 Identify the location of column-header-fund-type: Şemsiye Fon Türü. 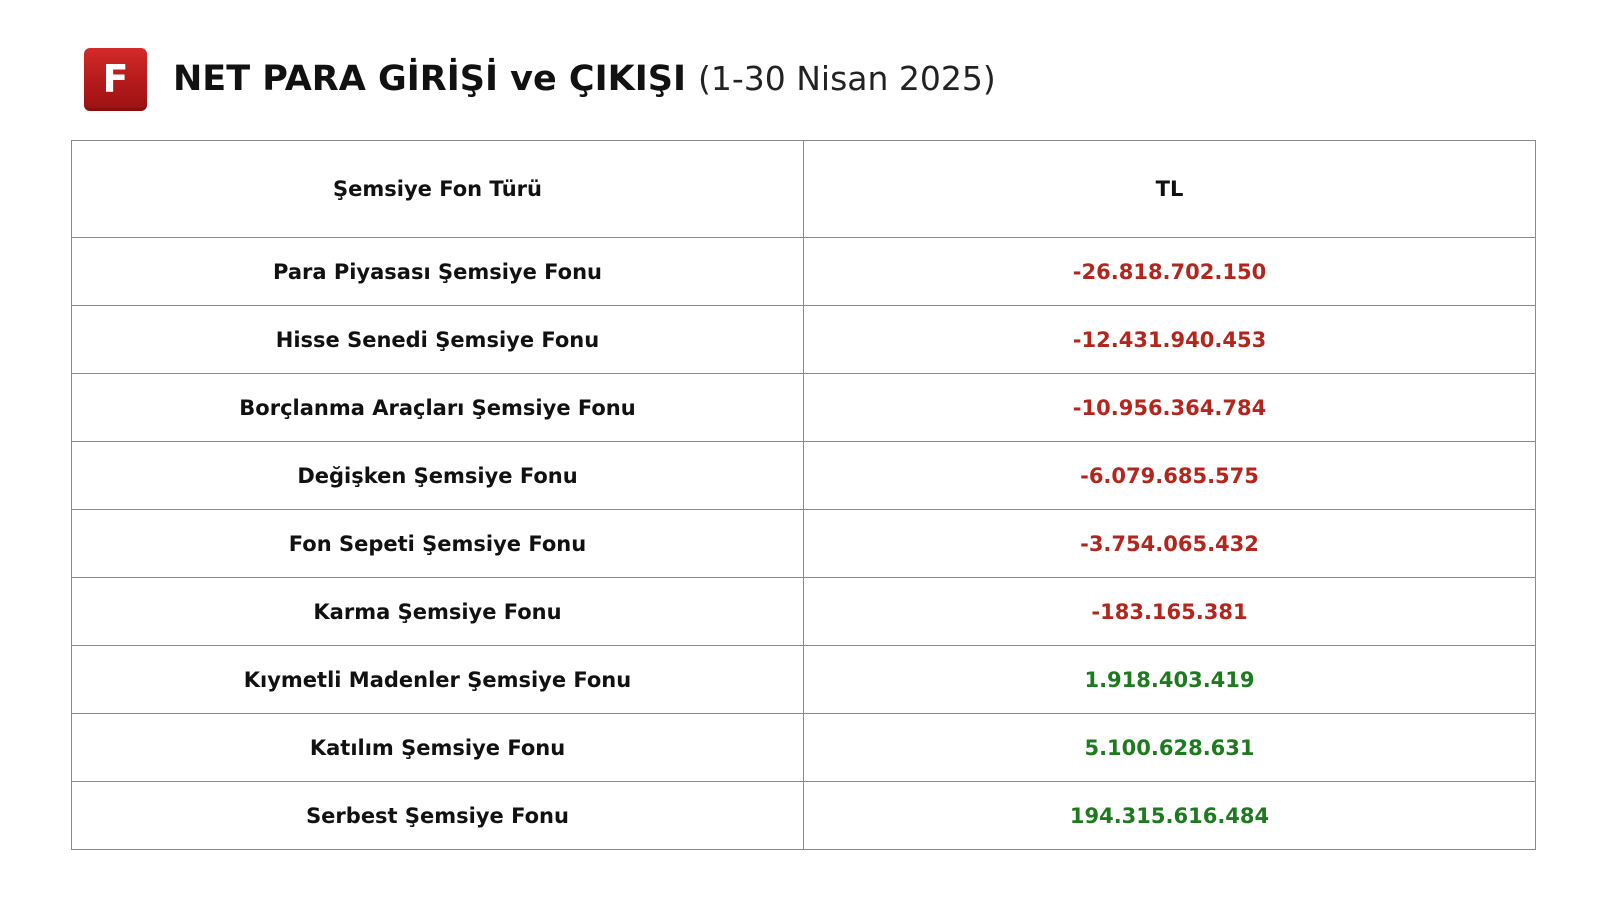
(437, 189).